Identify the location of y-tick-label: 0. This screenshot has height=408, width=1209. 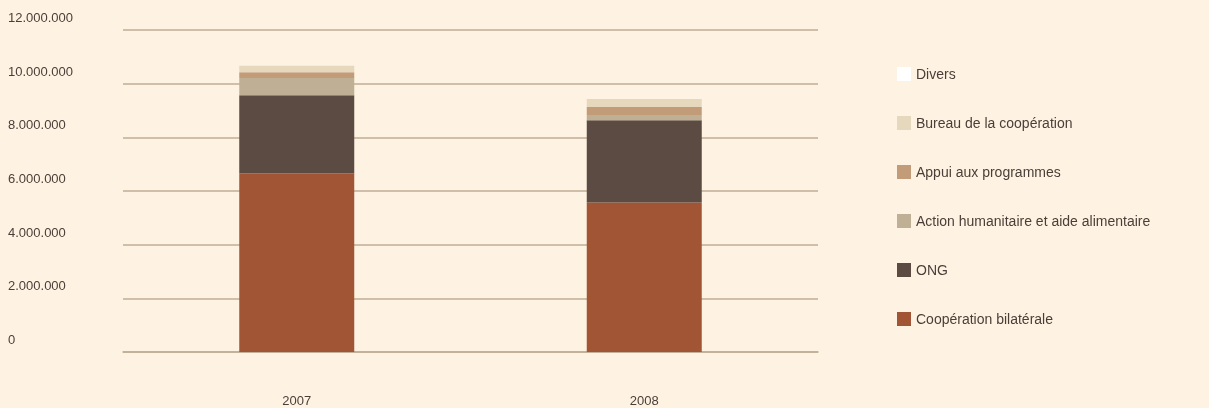
(12, 339).